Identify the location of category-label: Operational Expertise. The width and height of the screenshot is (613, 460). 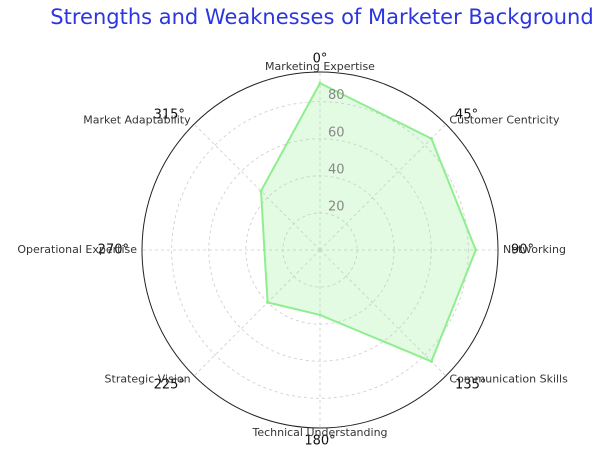
(77, 249).